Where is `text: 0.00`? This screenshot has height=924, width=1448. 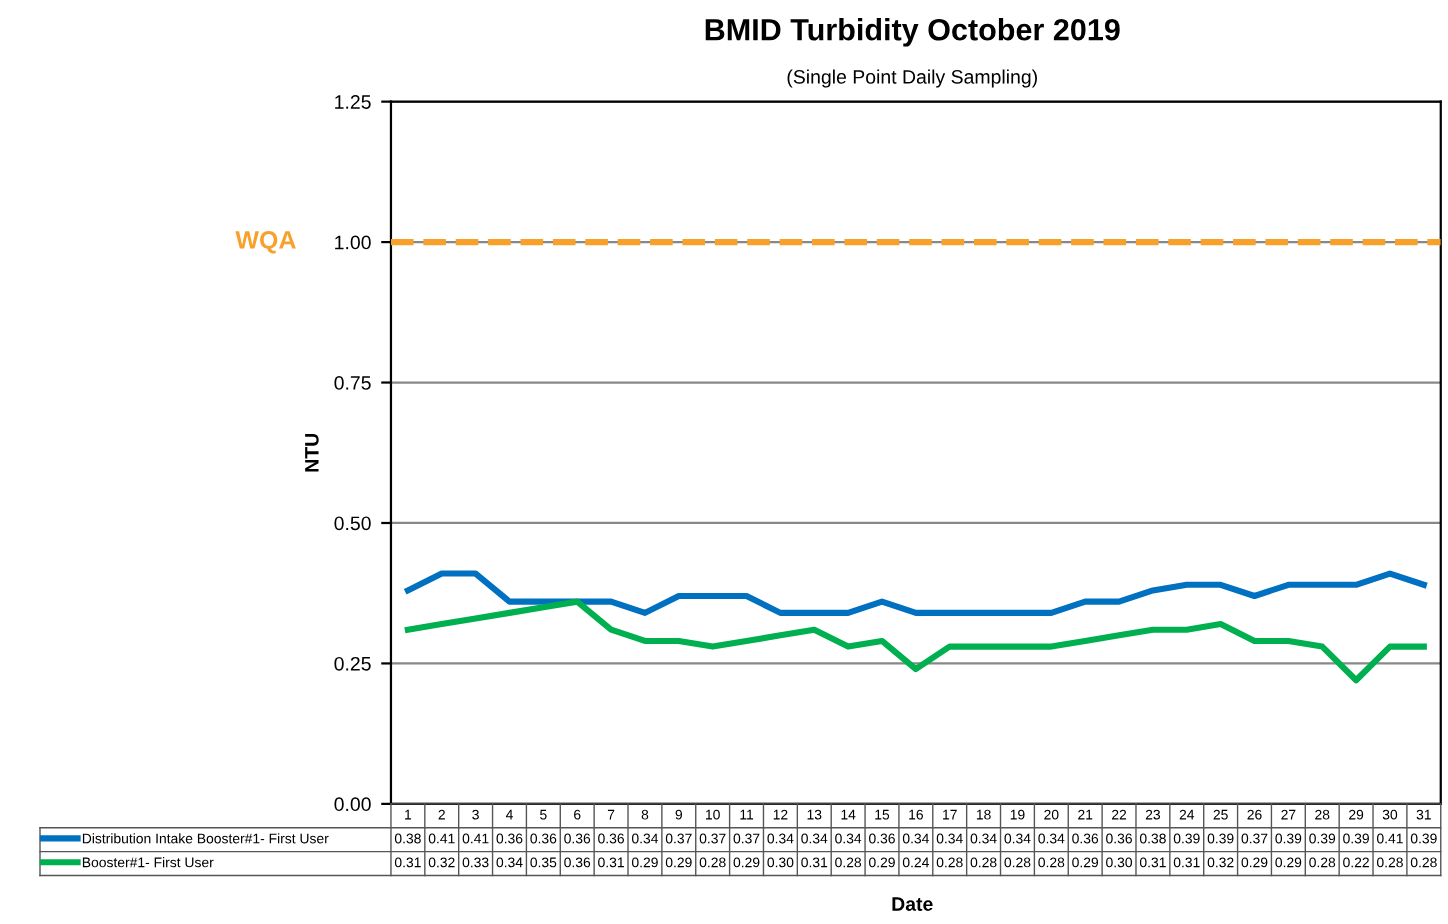 text: 0.00 is located at coordinates (352, 804).